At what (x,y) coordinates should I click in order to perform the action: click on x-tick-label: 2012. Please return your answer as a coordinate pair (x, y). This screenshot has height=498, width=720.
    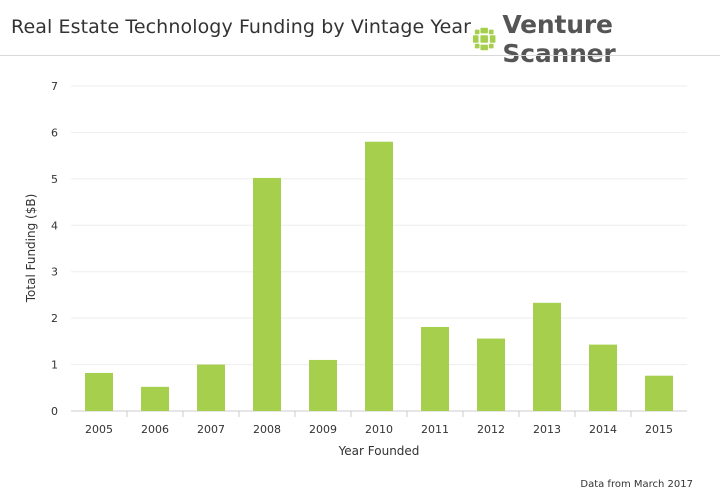
    Looking at the image, I should click on (491, 429).